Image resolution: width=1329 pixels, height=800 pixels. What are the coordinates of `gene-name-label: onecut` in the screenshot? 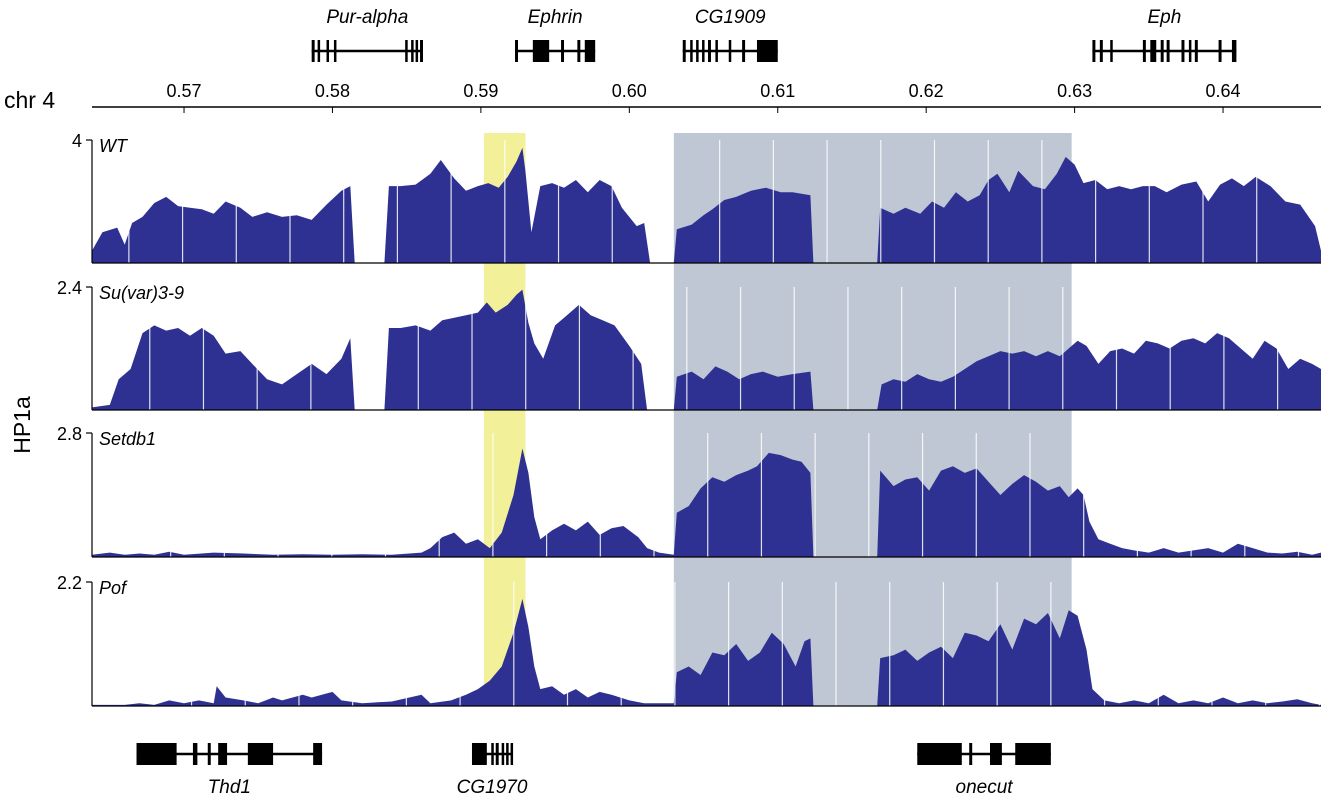 It's located at (985, 787).